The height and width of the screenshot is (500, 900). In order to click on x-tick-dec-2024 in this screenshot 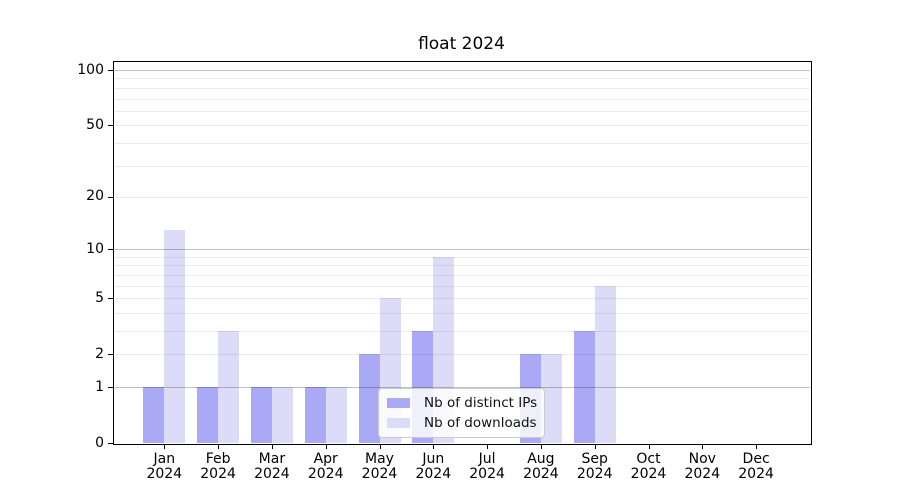, I will do `click(757, 446)`.